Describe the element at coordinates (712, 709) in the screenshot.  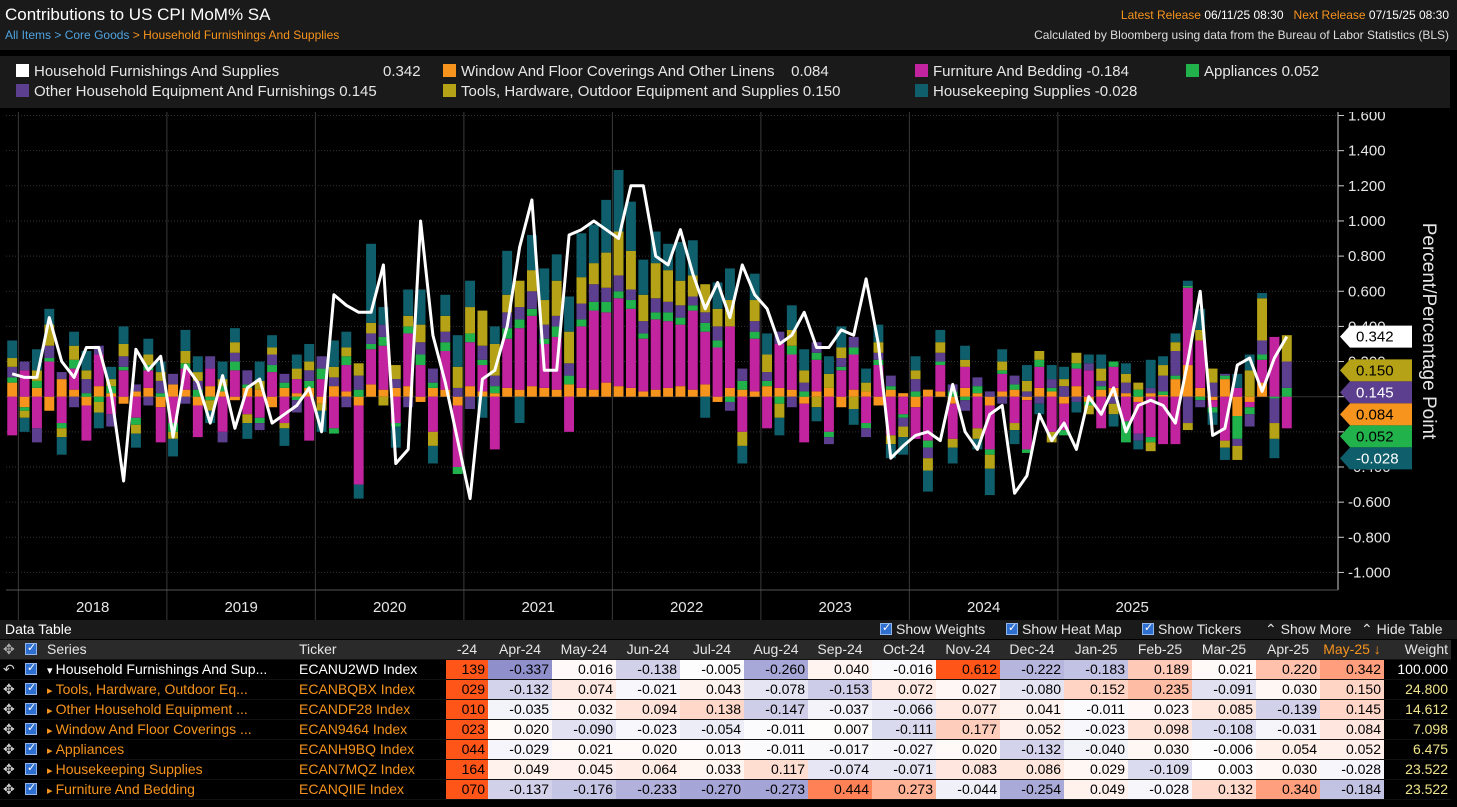
I see `value-cell: 0.138` at that location.